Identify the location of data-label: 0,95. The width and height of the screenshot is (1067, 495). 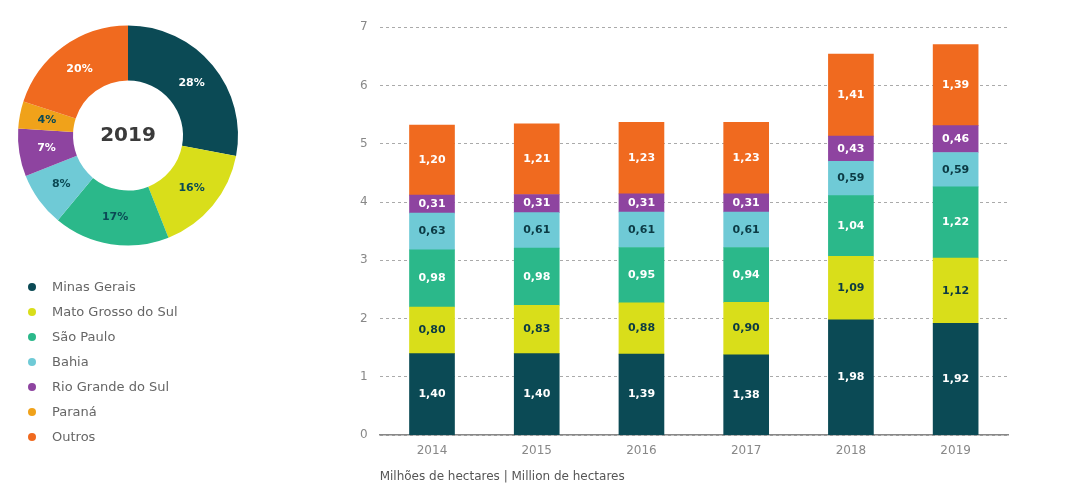
(641, 275).